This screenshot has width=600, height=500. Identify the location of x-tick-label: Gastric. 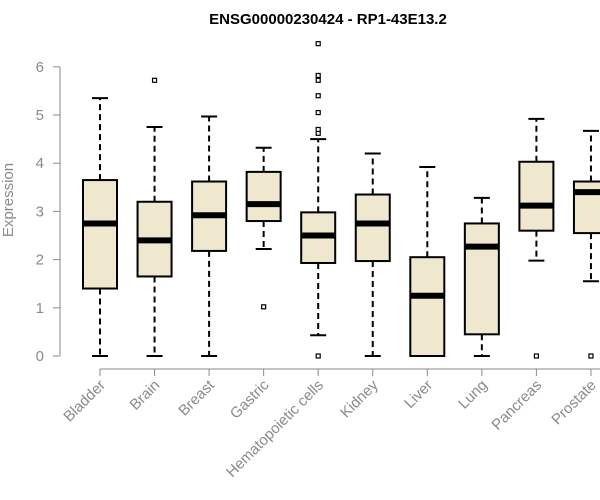
(250, 399).